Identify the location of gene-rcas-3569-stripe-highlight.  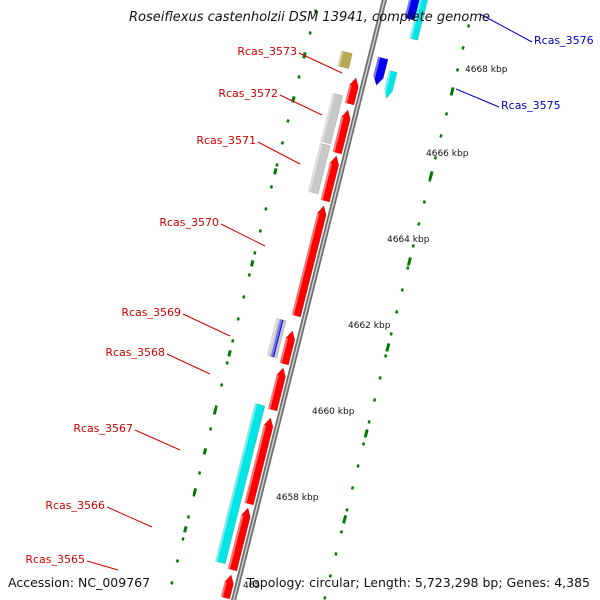
(277, 338).